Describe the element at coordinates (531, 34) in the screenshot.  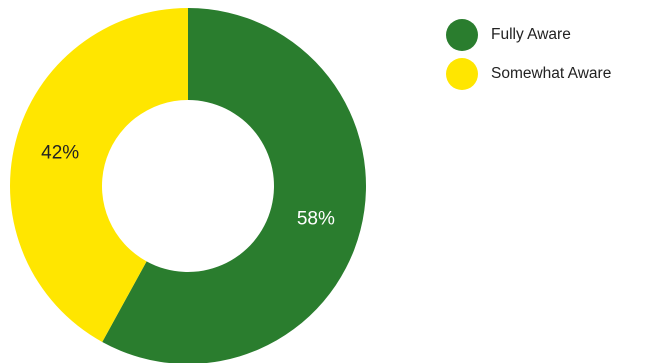
I see `legend-label-fully-aware: Fully Aware` at that location.